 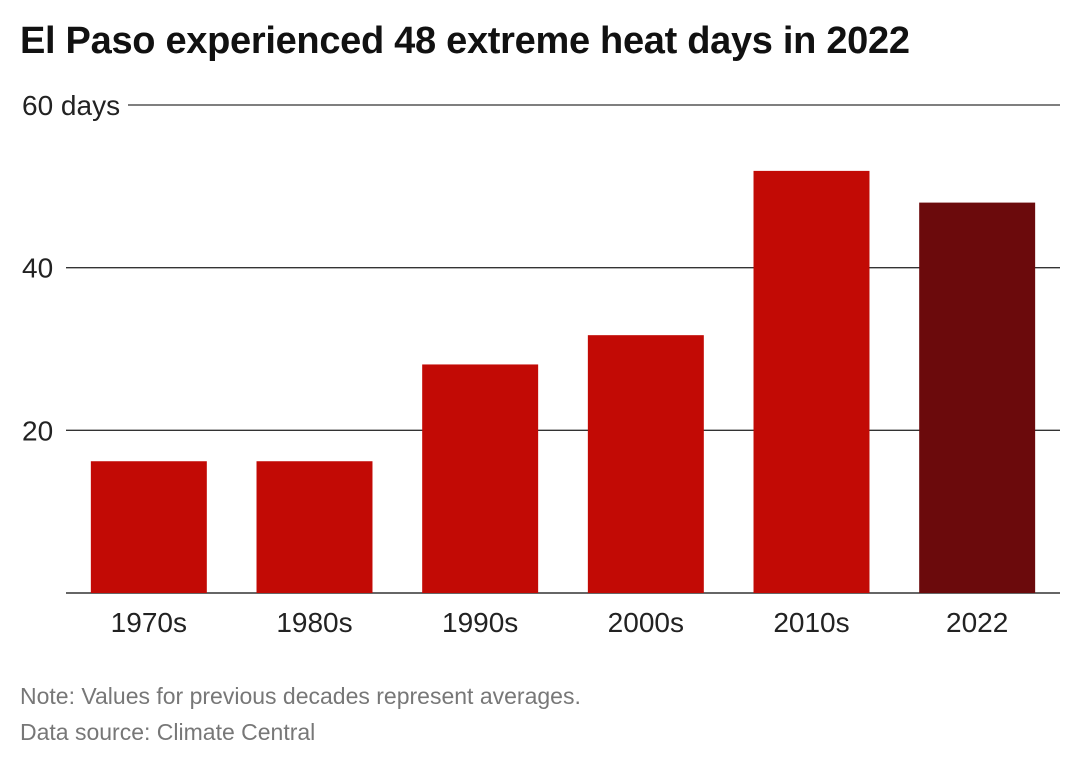 I want to click on x-tick-label: 2022, so click(x=977, y=622).